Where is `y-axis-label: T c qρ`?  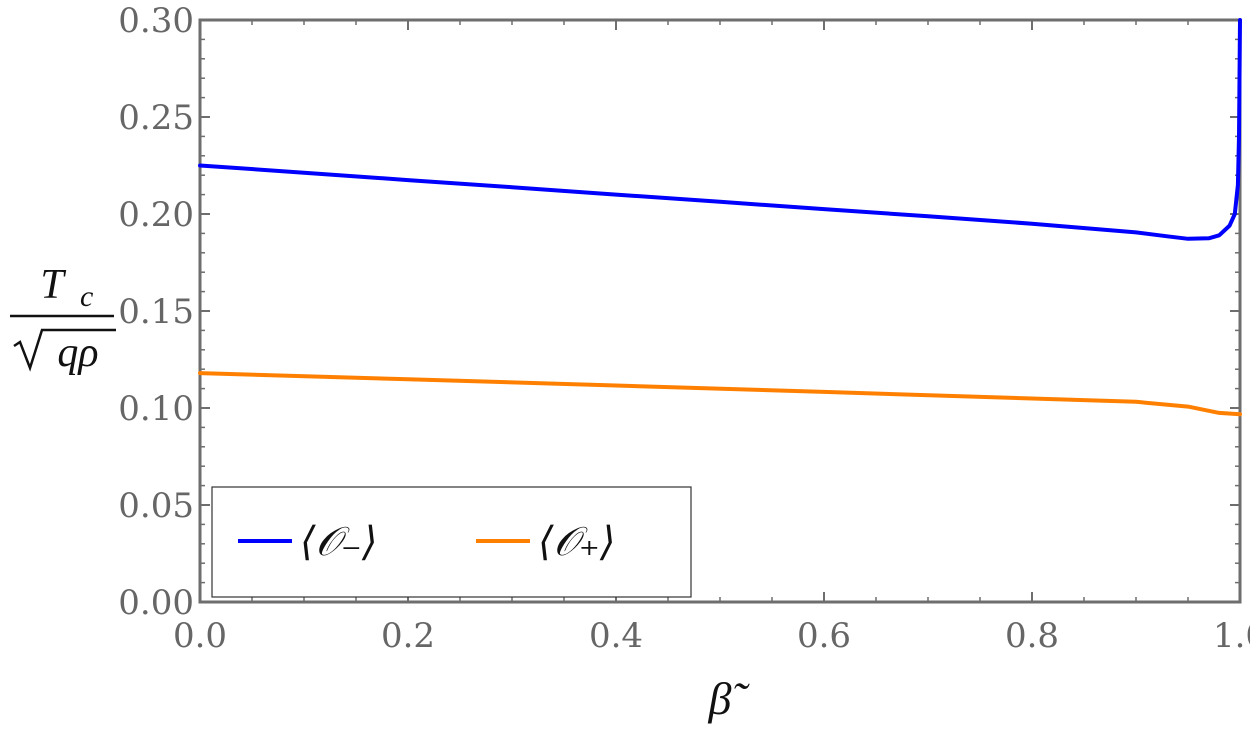 y-axis-label: T c qρ is located at coordinates (63, 319).